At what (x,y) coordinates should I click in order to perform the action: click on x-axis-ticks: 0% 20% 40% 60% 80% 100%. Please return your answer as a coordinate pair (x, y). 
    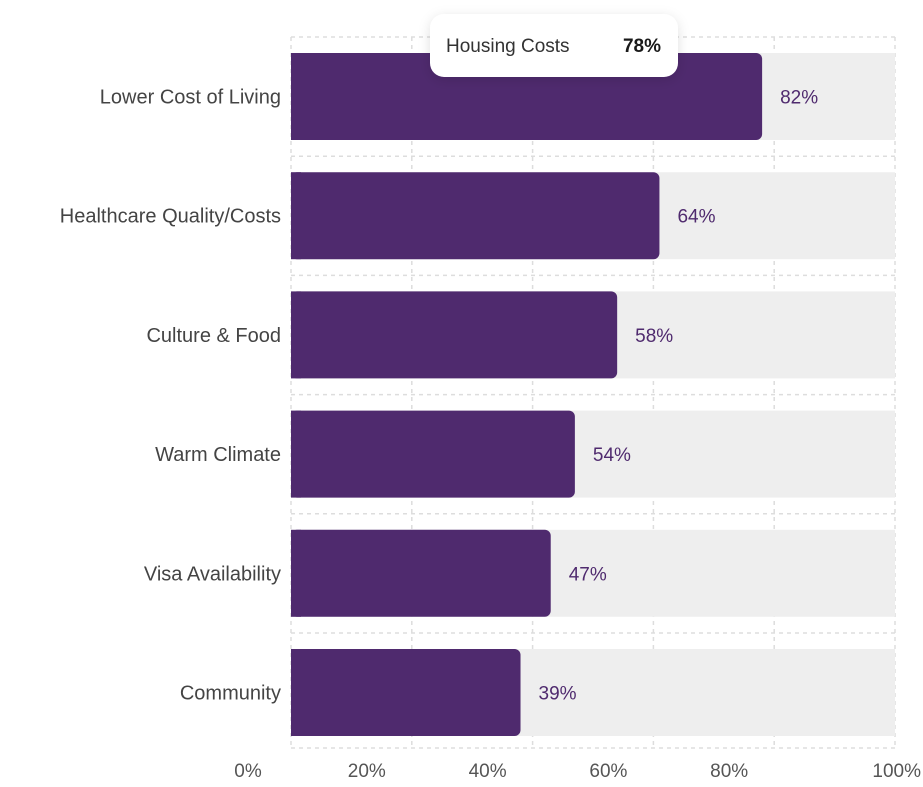
    Looking at the image, I should click on (577, 771).